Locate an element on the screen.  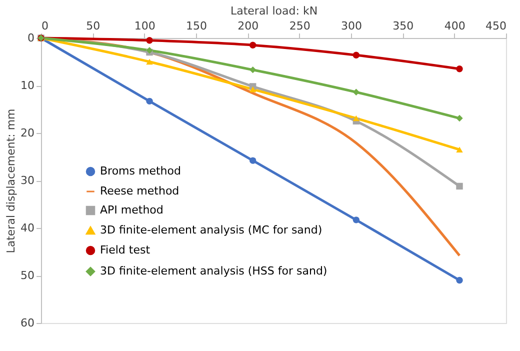
legend-label: Reese method is located at coordinates (140, 191).